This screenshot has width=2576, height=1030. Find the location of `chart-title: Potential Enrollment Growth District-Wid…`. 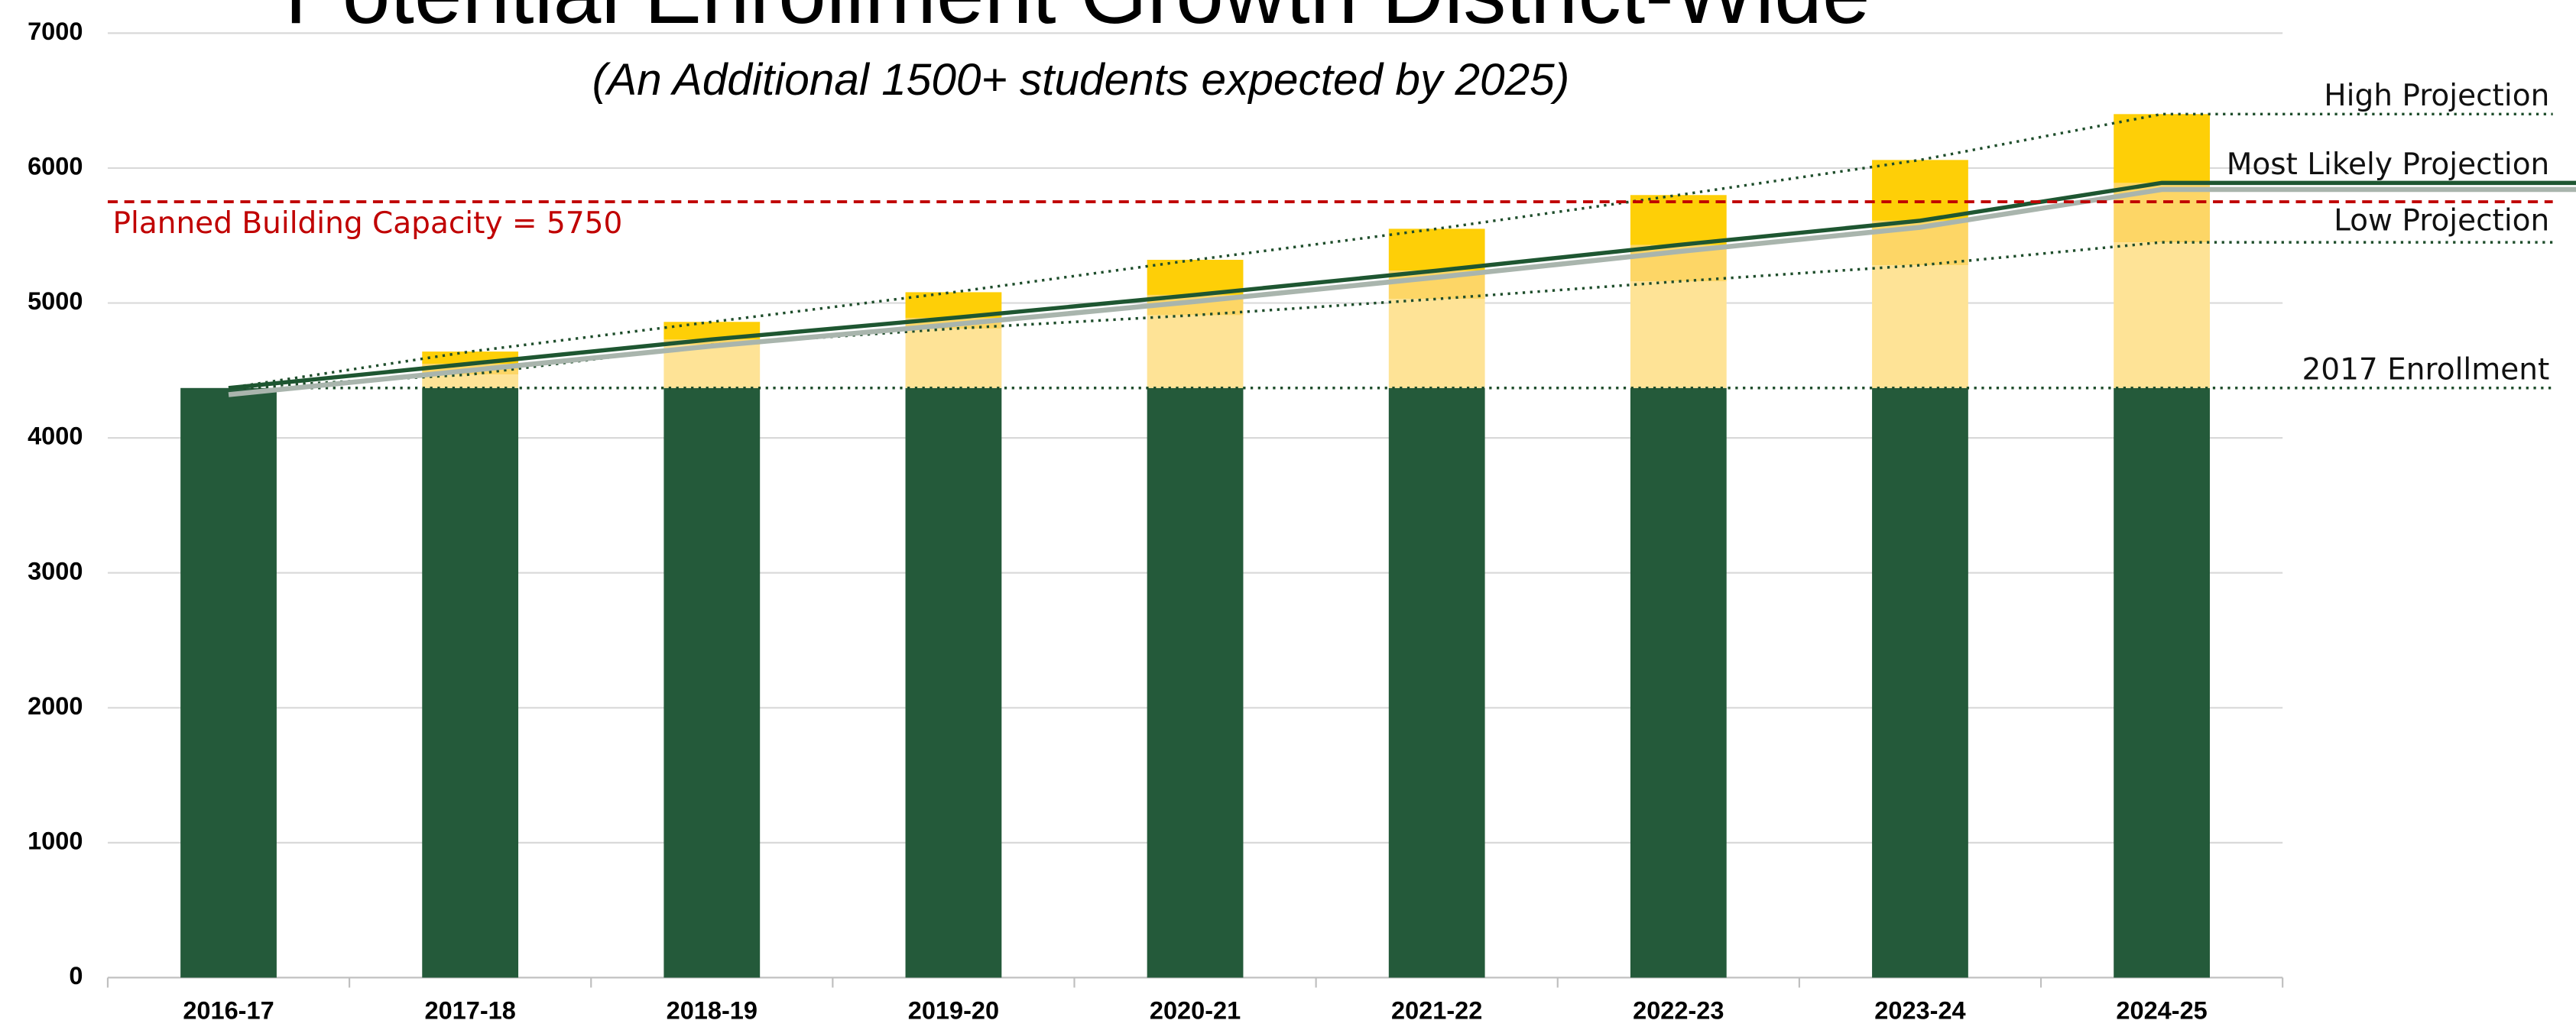

chart-title: Potential Enrollment Growth District-Wid… is located at coordinates (1077, 20).